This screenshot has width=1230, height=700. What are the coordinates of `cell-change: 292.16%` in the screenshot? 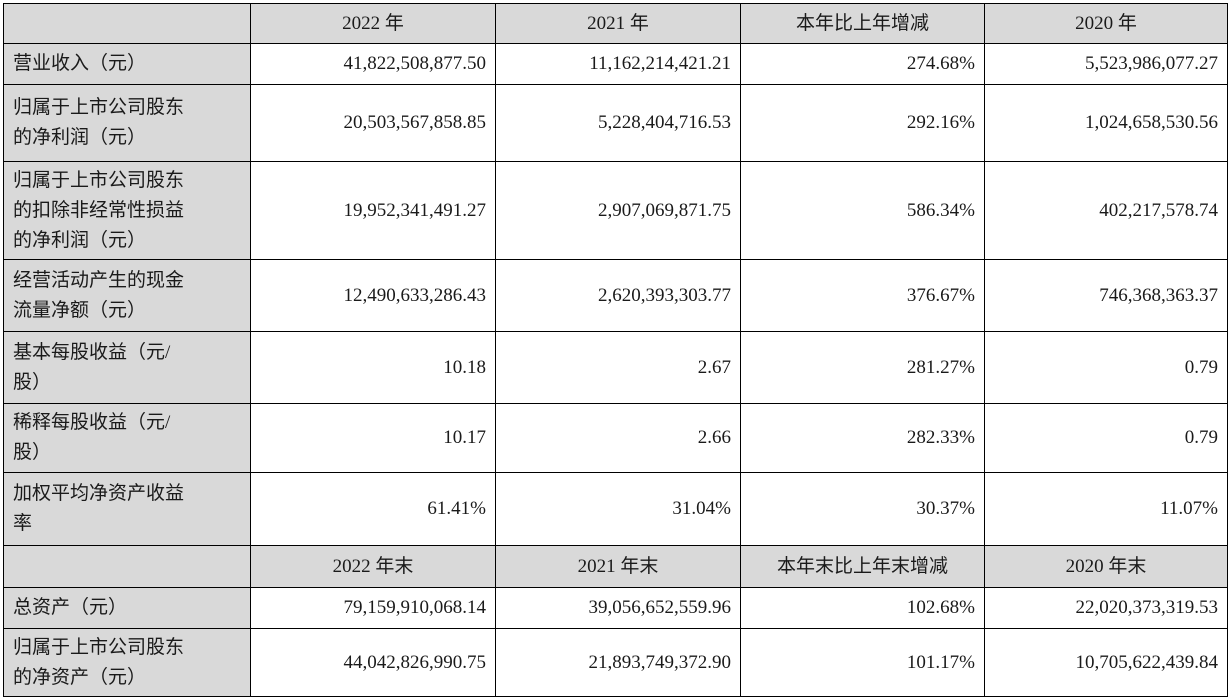 It's located at (862, 123).